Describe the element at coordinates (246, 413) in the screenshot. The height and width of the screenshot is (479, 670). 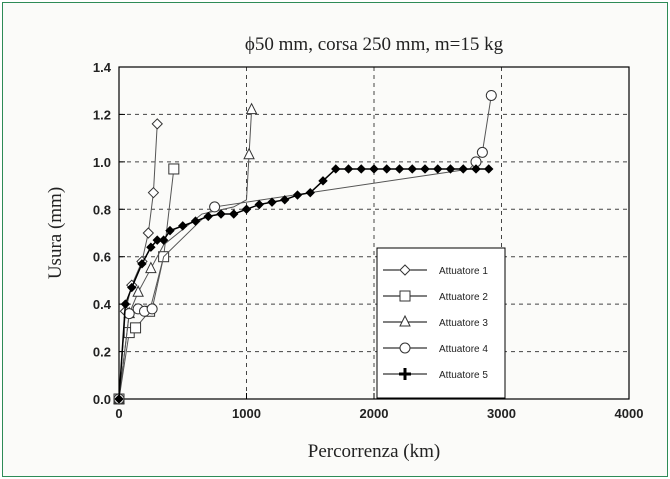
I see `x-tick-label: 1000` at that location.